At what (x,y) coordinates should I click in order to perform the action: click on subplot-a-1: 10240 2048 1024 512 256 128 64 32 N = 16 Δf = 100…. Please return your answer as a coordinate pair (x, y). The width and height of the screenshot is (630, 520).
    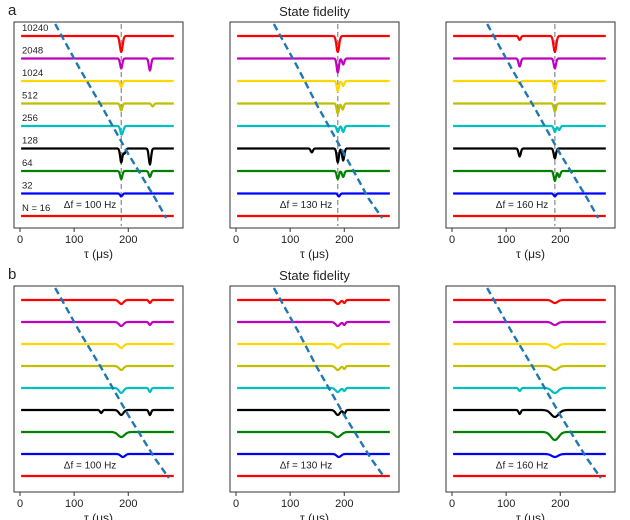
    Looking at the image, I should click on (98, 141).